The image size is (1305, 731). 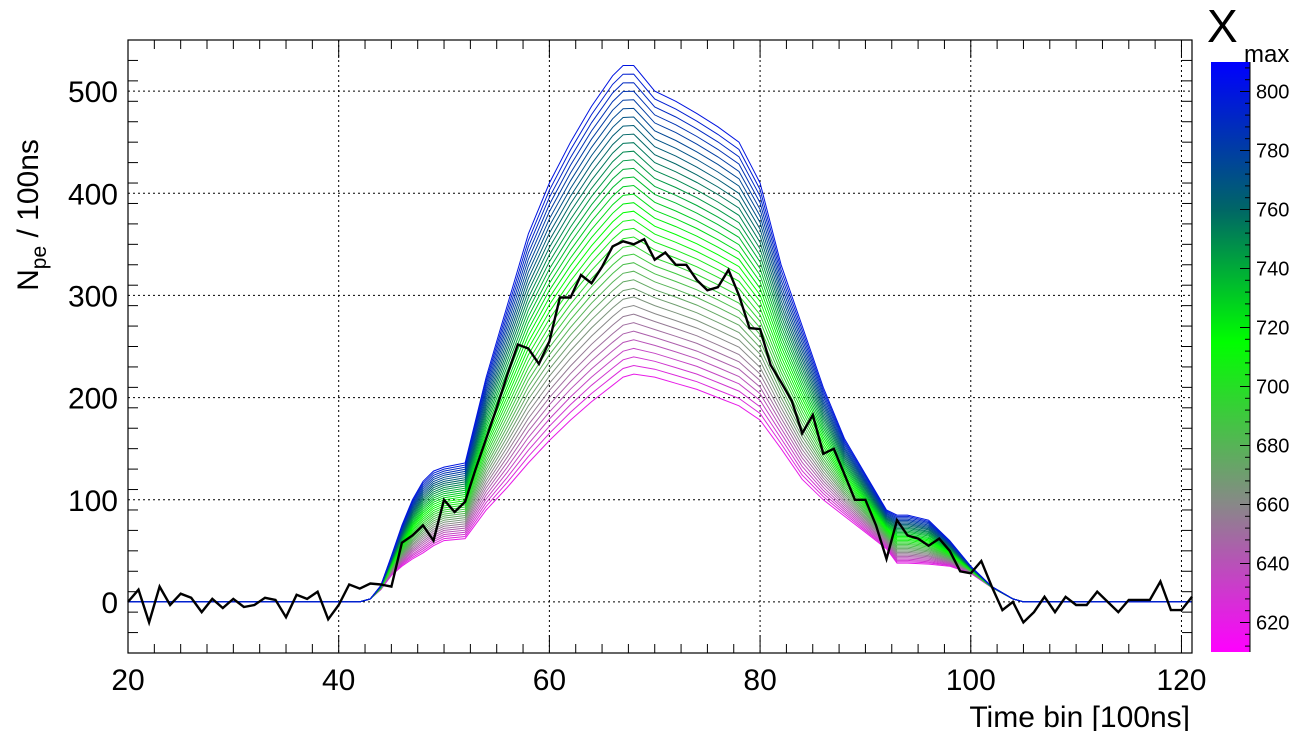 I want to click on y-axis-label-main: N, so click(x=28, y=280).